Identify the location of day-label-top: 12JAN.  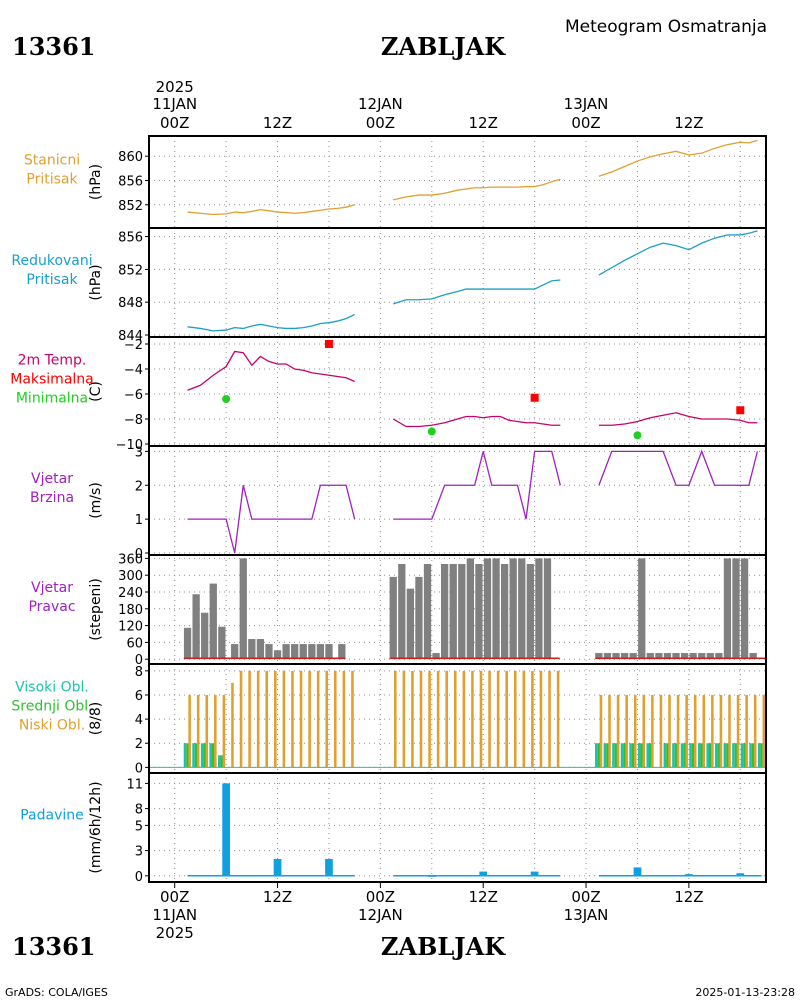
(380, 104).